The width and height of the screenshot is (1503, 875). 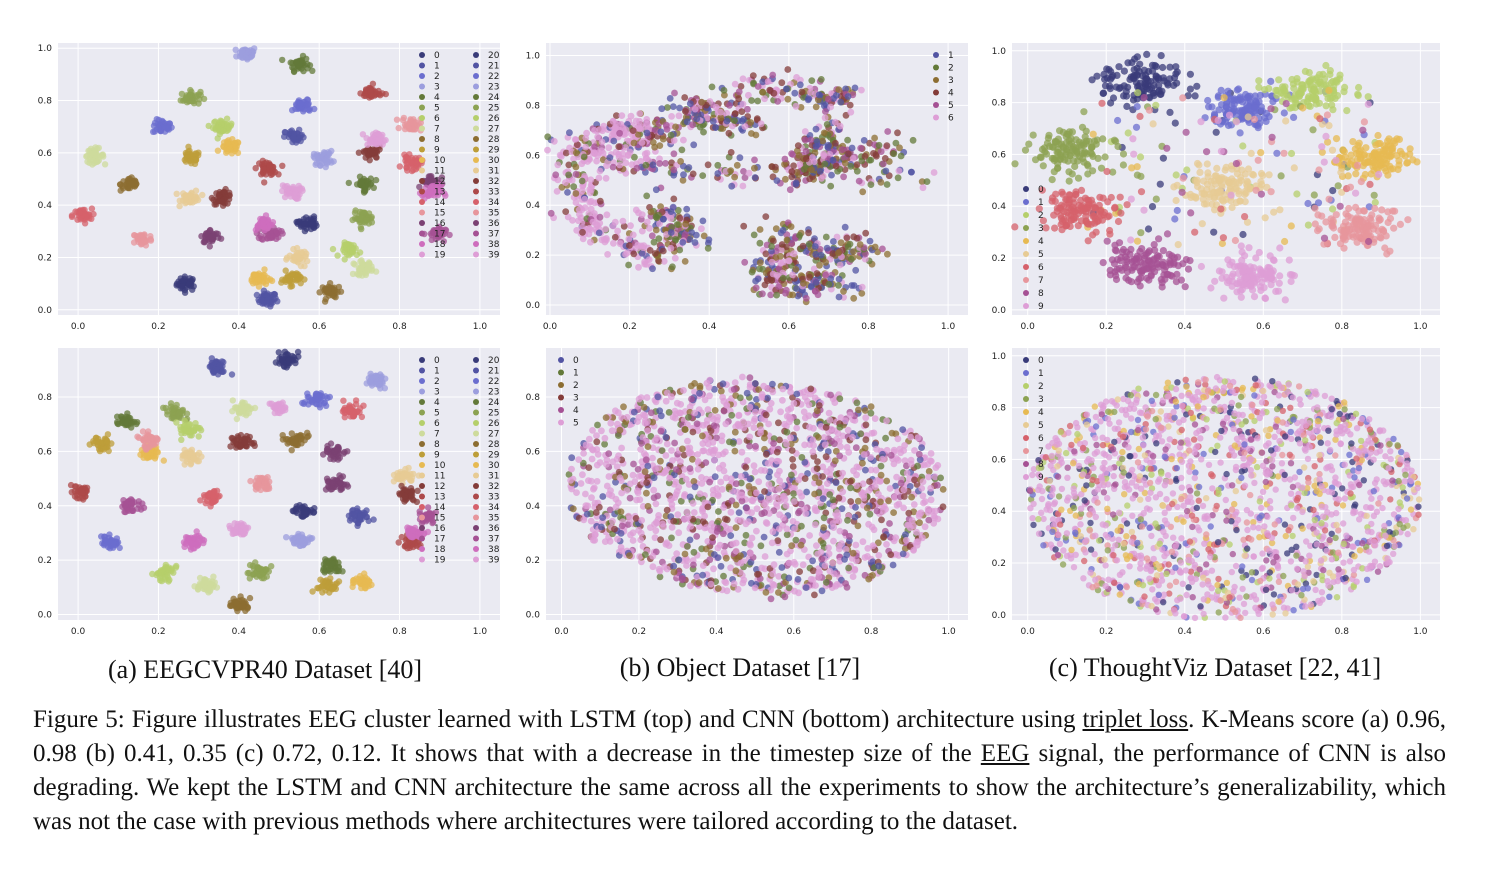 I want to click on legend-label: 6, so click(x=1041, y=268).